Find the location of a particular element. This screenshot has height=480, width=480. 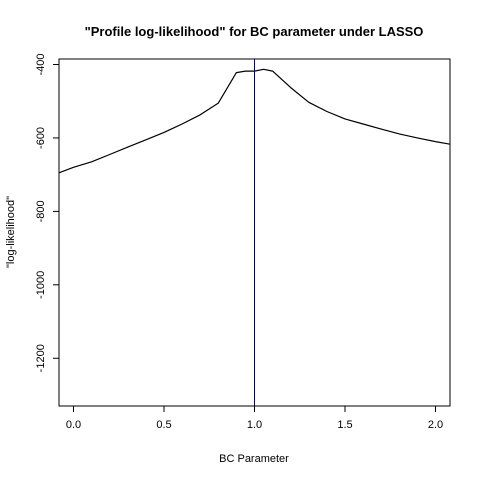

y-tick-label: -600 is located at coordinates (41, 138).